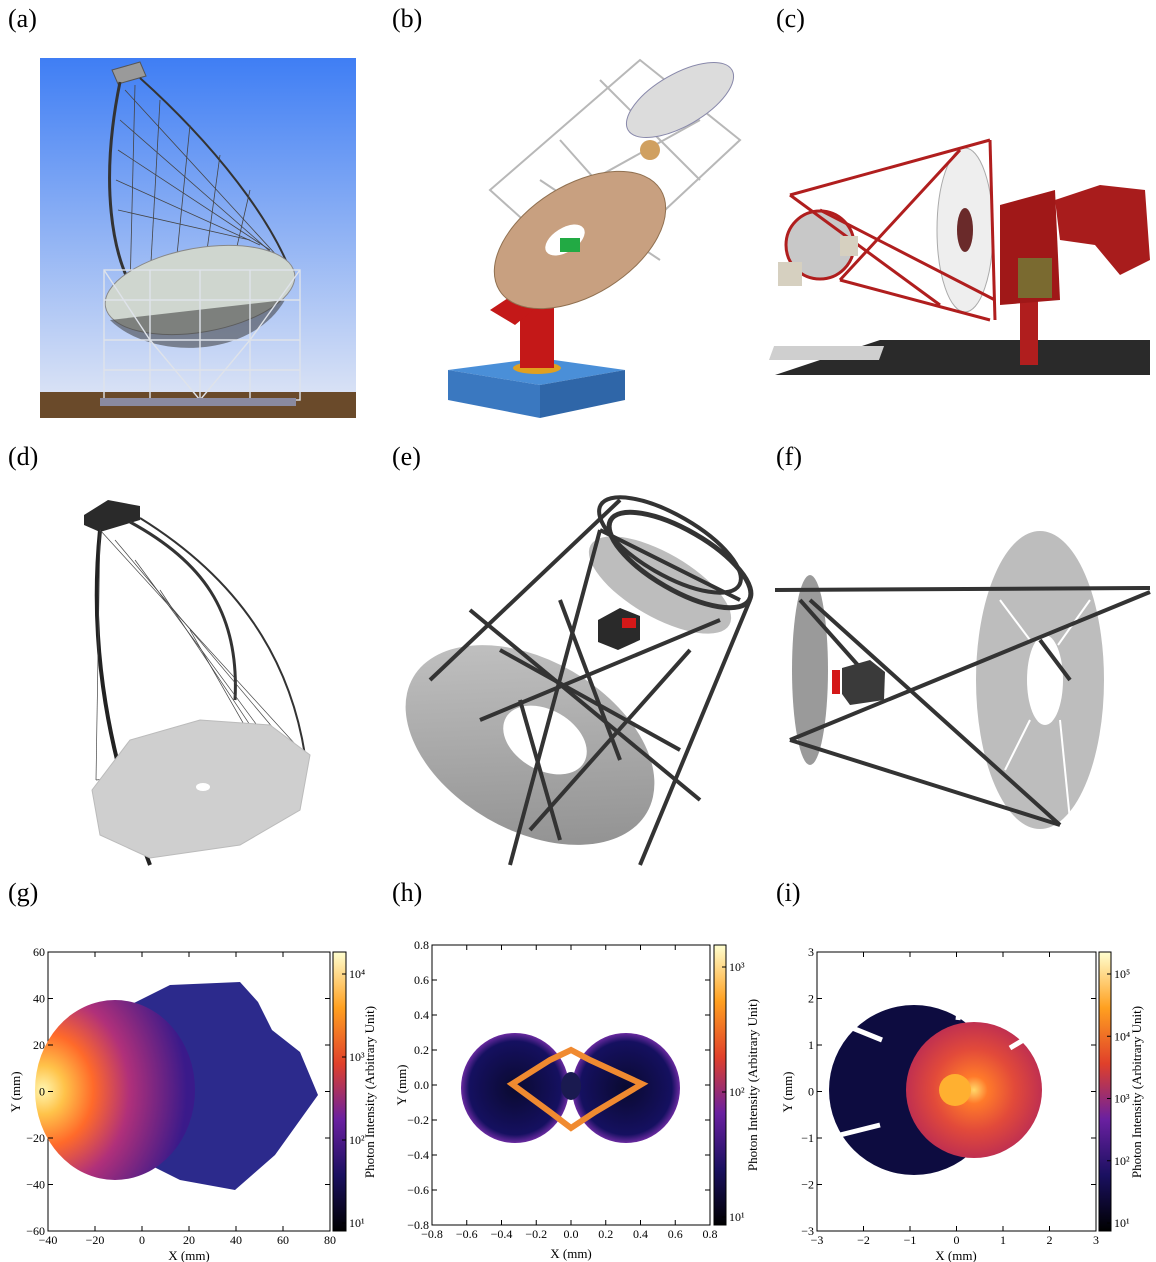 The height and width of the screenshot is (1262, 1156). I want to click on x-tick-label: 20, so click(189, 1240).